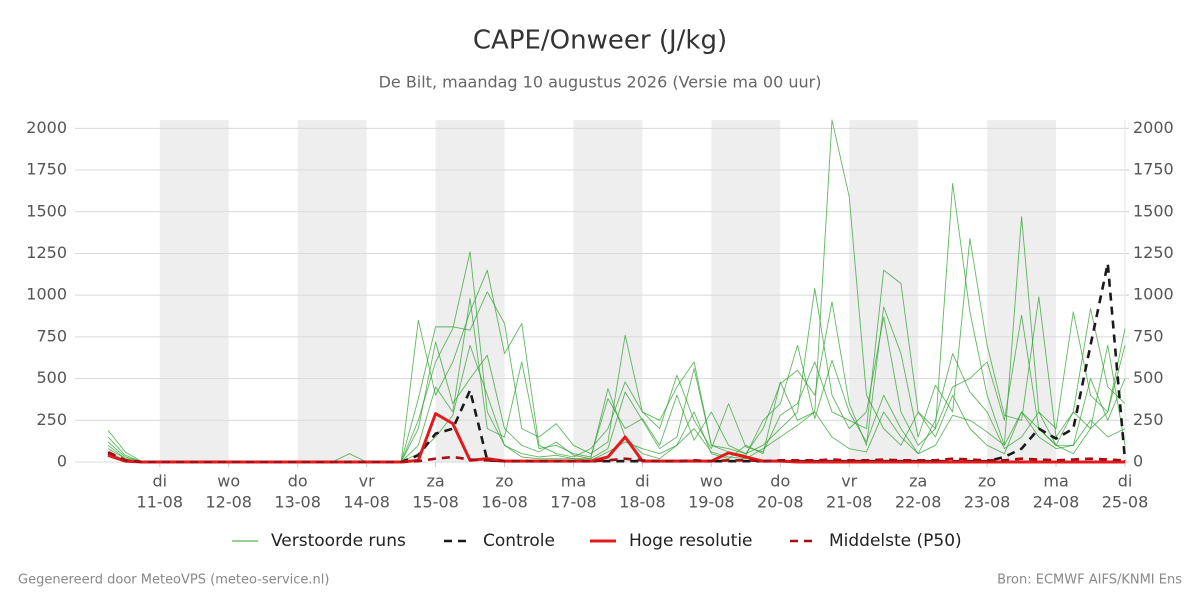  What do you see at coordinates (338, 541) in the screenshot?
I see `legend-label: Verstoorde runs` at bounding box center [338, 541].